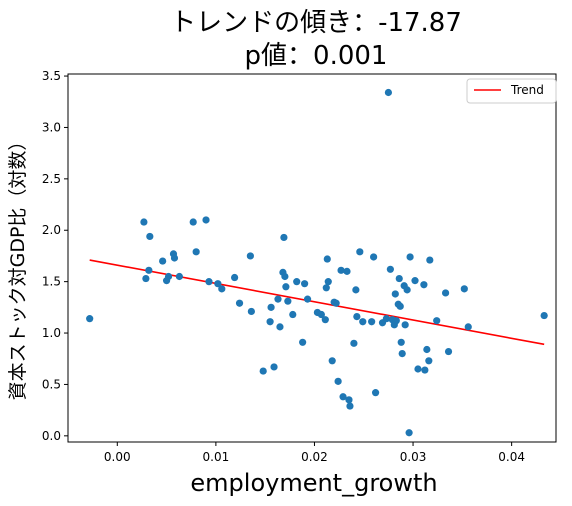 This screenshot has height=506, width=572. I want to click on chart-title-line-2: p値：0.001, so click(316, 56).